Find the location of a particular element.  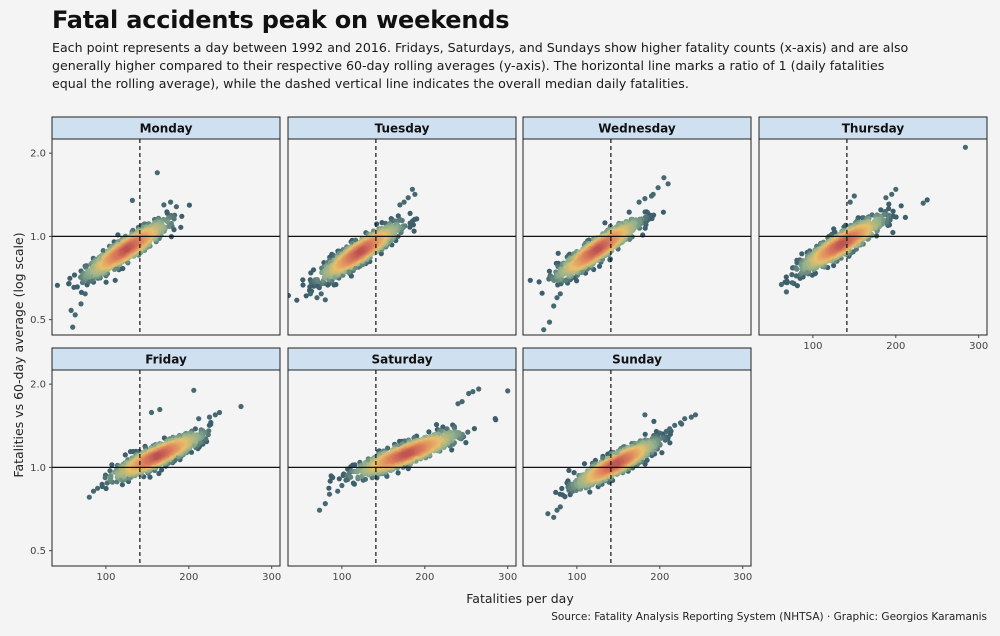

strip-label-friday: Friday is located at coordinates (166, 360).